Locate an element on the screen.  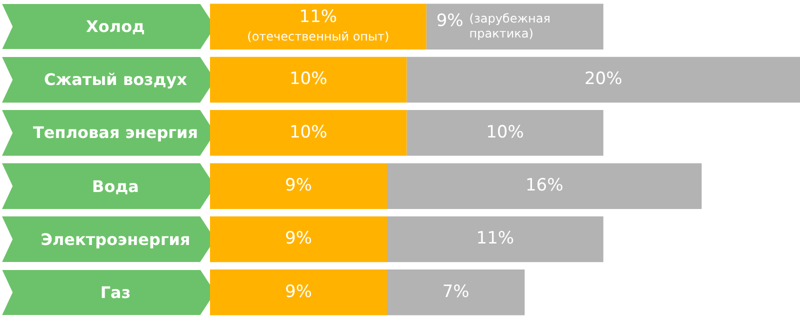
y-tick-label: Сжатый воздух is located at coordinates (115, 80).